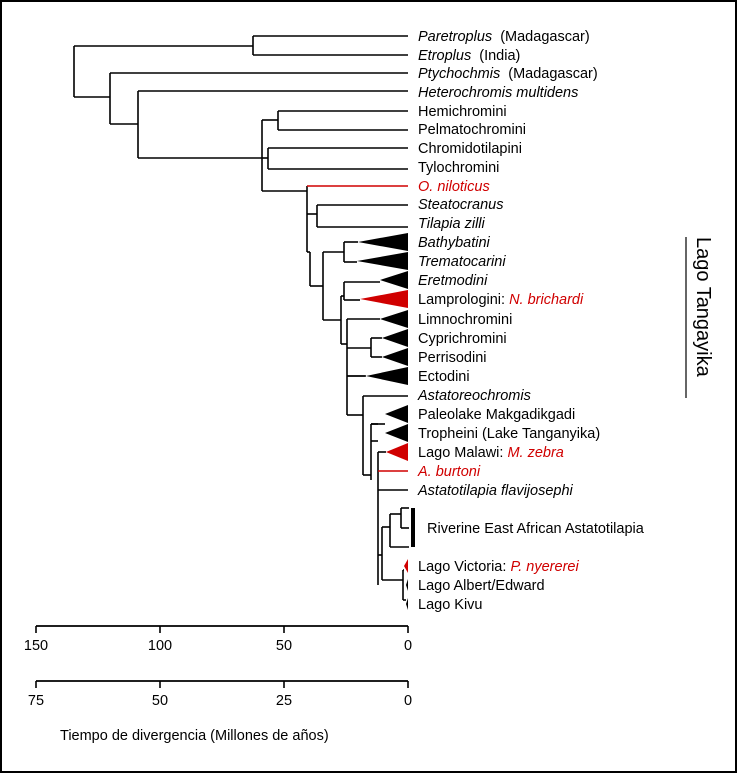 Image resolution: width=737 pixels, height=773 pixels. I want to click on clade-triangle-trematocarini, so click(382, 261).